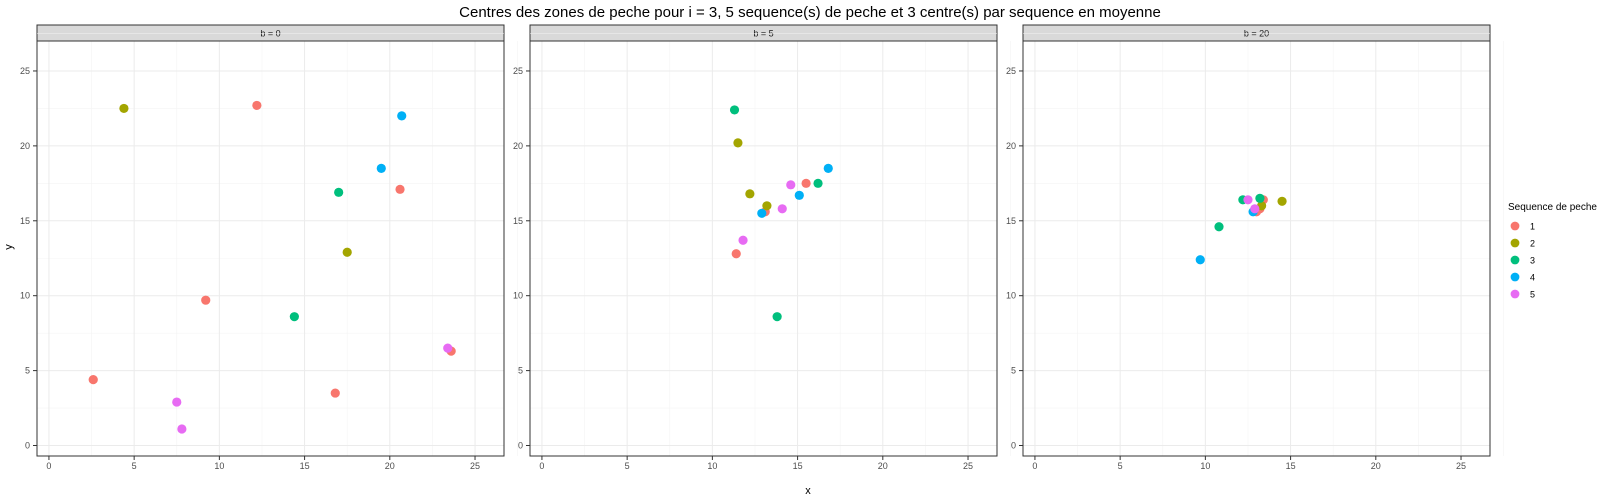  What do you see at coordinates (1522, 243) in the screenshot?
I see `legend-item: 2` at bounding box center [1522, 243].